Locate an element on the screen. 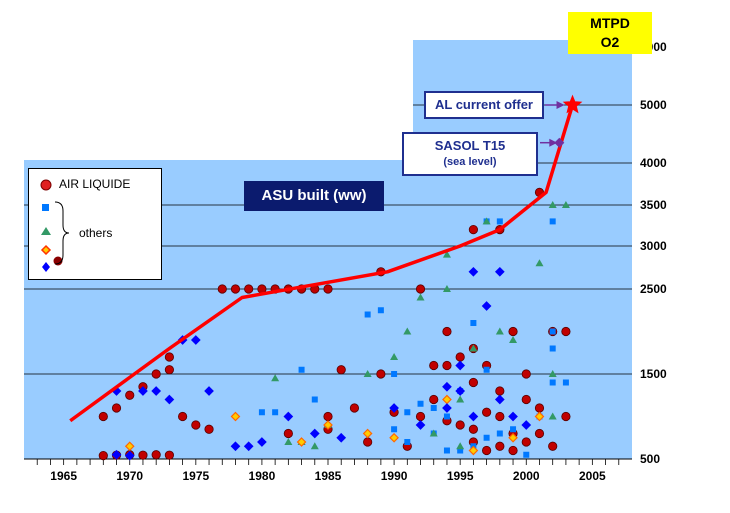 The width and height of the screenshot is (730, 513). x-axis: 1965 1970 1975 1980 1985 1990 1995 2000 2005 is located at coordinates (328, 470).